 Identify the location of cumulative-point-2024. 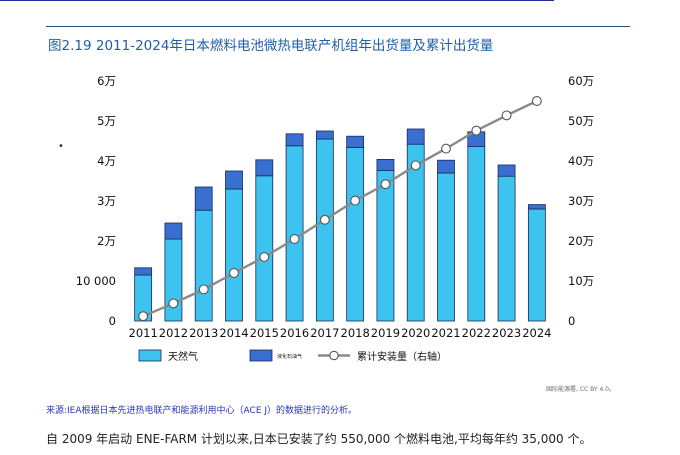
(536, 101).